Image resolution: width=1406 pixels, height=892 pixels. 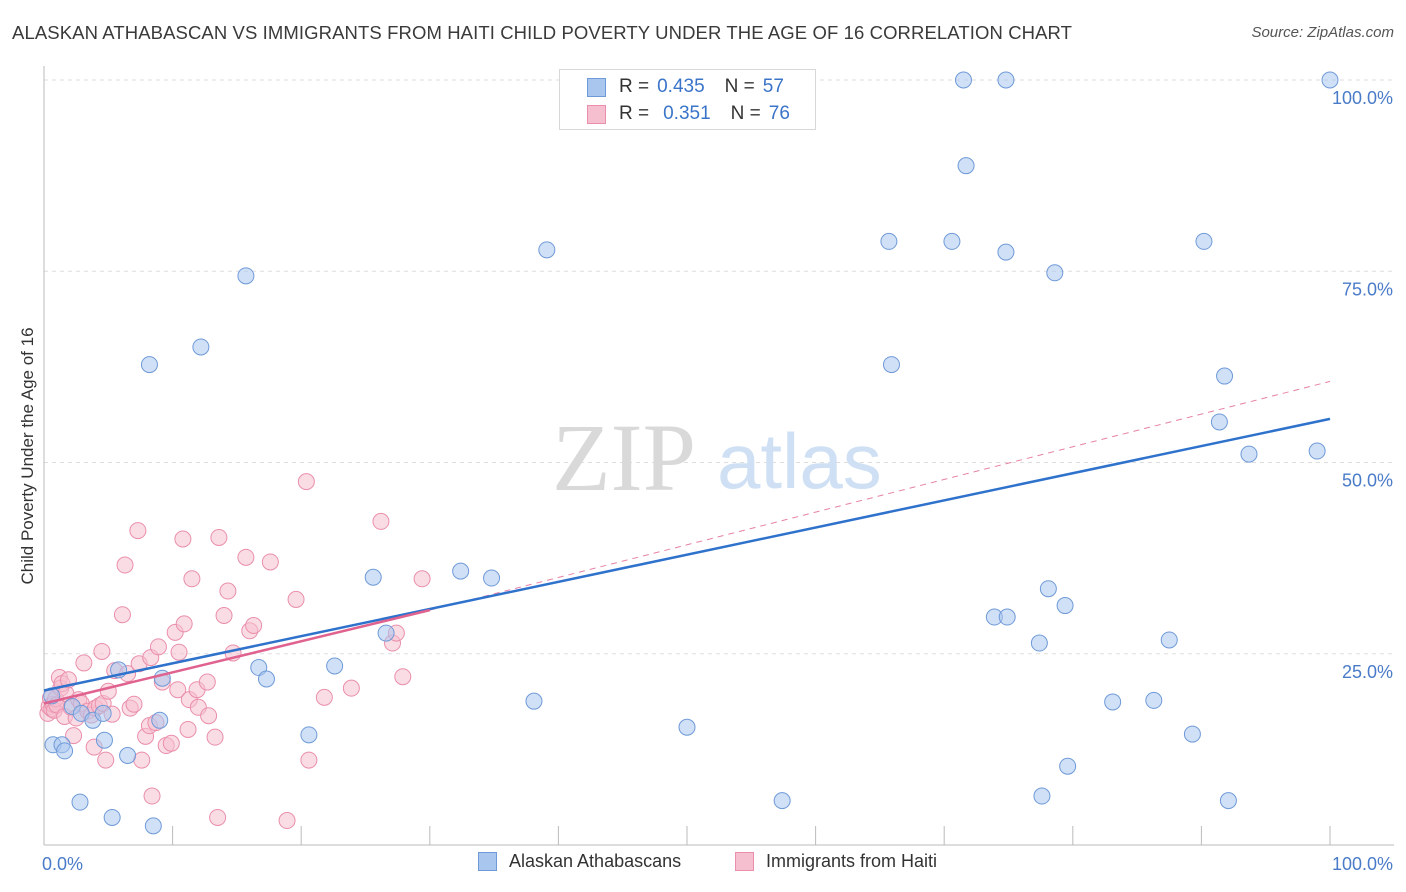 What do you see at coordinates (1367, 289) in the screenshot?
I see `y-tick-label: 75.0%` at bounding box center [1367, 289].